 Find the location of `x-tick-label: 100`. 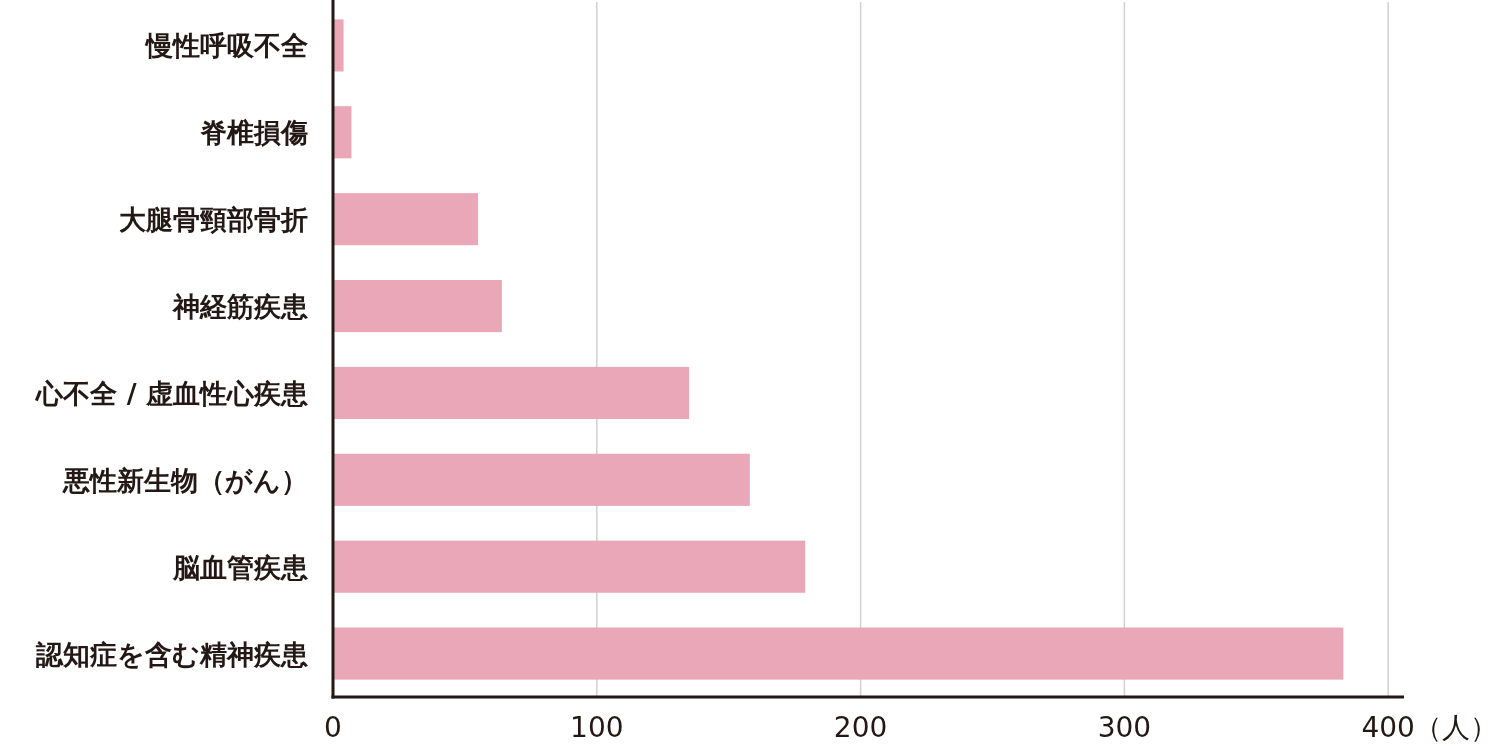

x-tick-label: 100 is located at coordinates (597, 727).